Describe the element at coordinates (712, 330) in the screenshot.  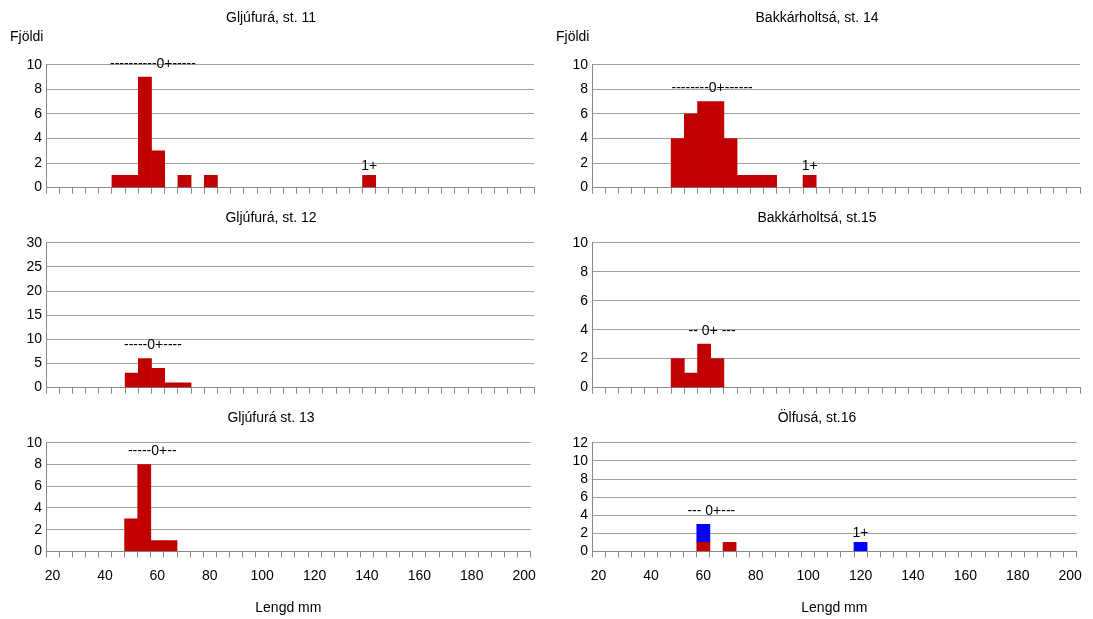
I see `annotation: -- 0+ ---` at that location.